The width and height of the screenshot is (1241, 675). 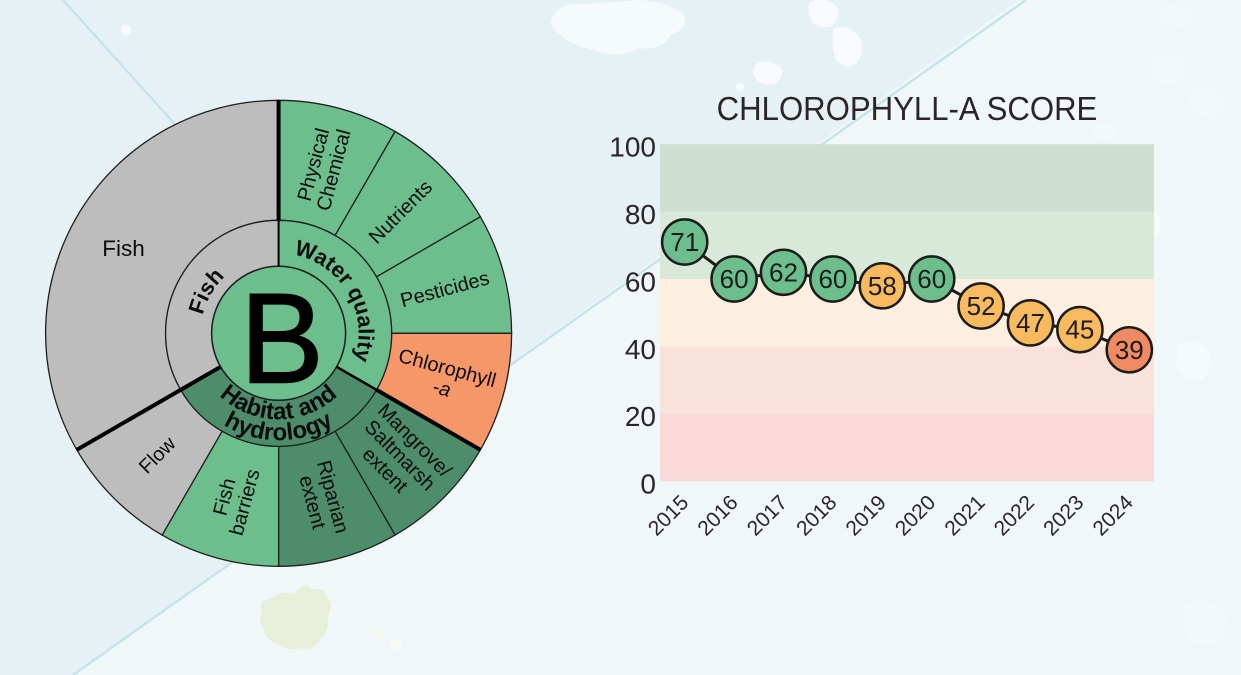 I want to click on svg-text: 71, so click(x=684, y=242).